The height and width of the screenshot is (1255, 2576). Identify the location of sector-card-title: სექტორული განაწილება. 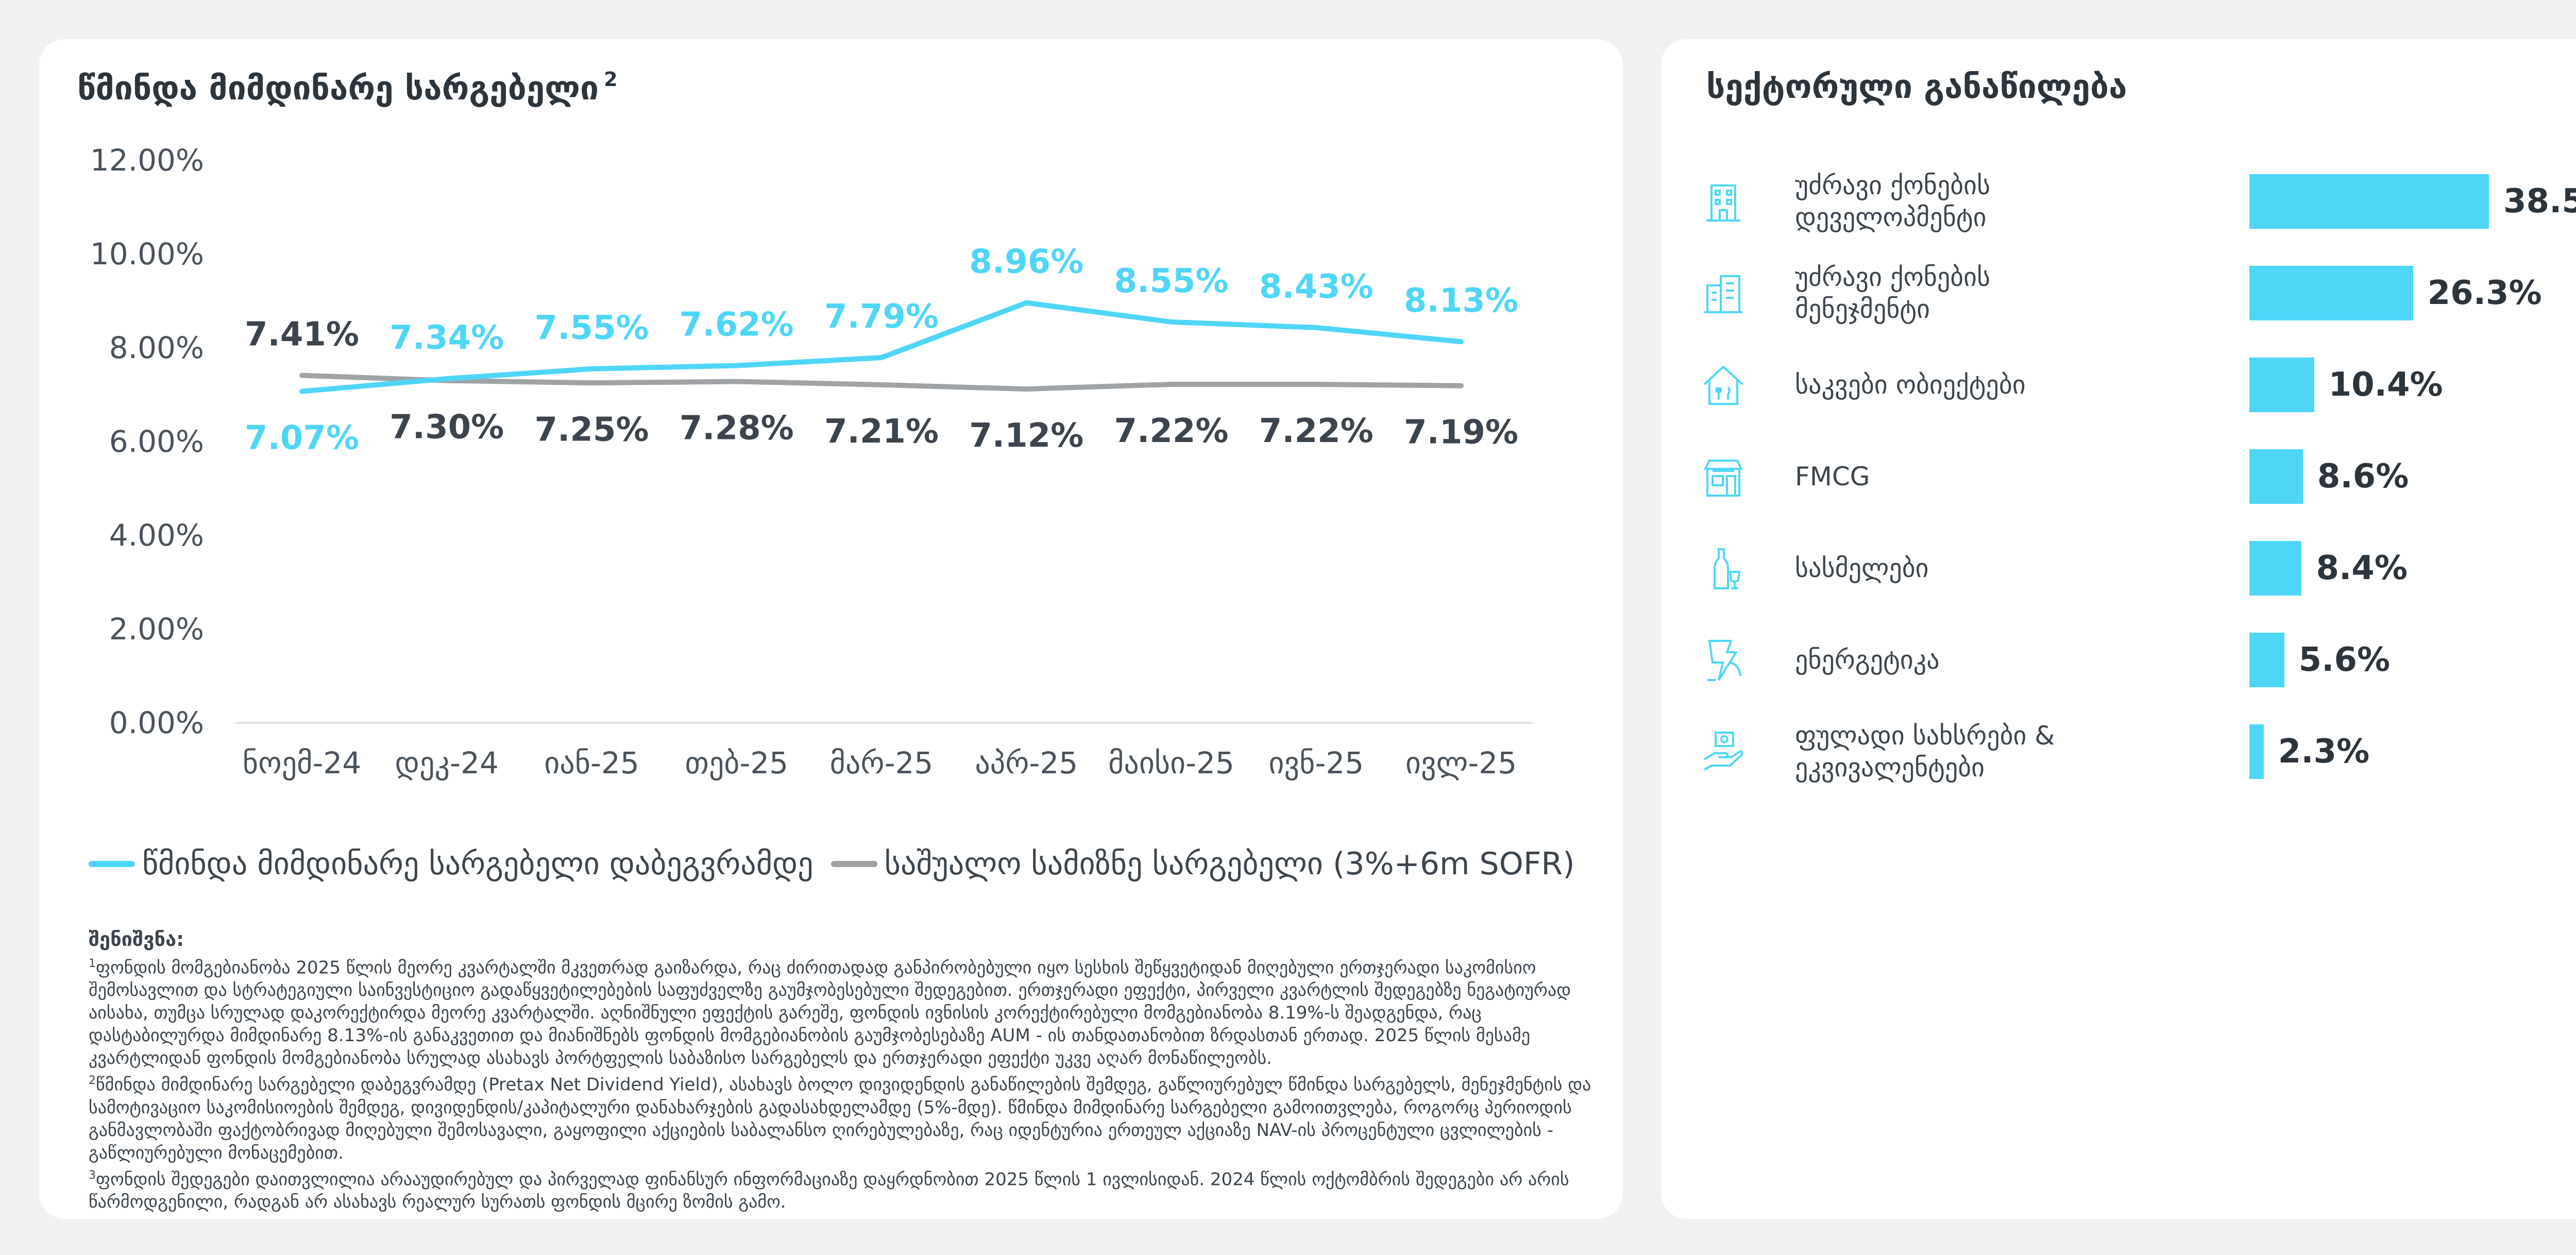
(1916, 87).